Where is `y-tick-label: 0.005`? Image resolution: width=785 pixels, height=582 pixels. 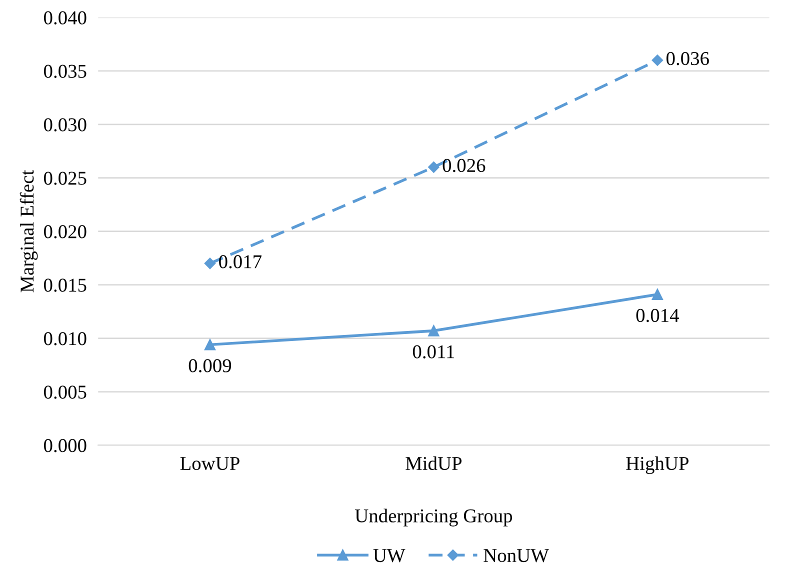
y-tick-label: 0.005 is located at coordinates (65, 392).